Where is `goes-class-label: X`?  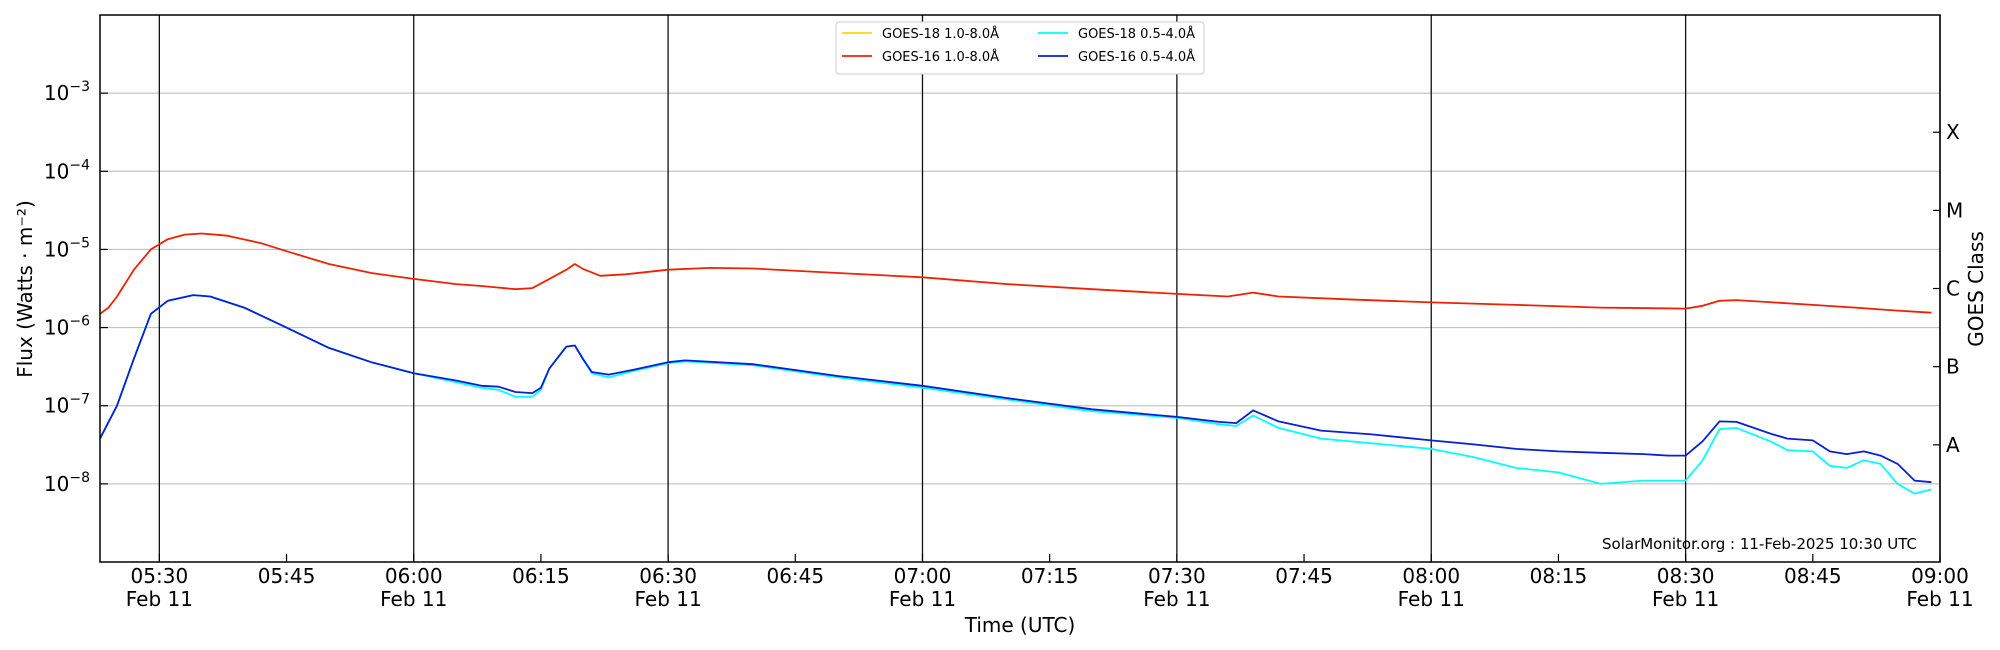 goes-class-label: X is located at coordinates (1953, 132).